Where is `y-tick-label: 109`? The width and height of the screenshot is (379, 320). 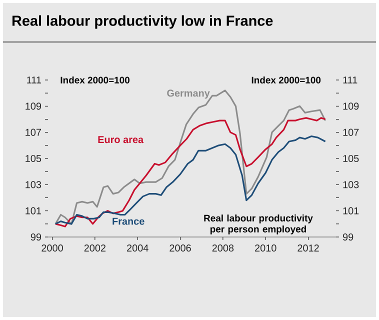 y-tick-label: 109 is located at coordinates (351, 106).